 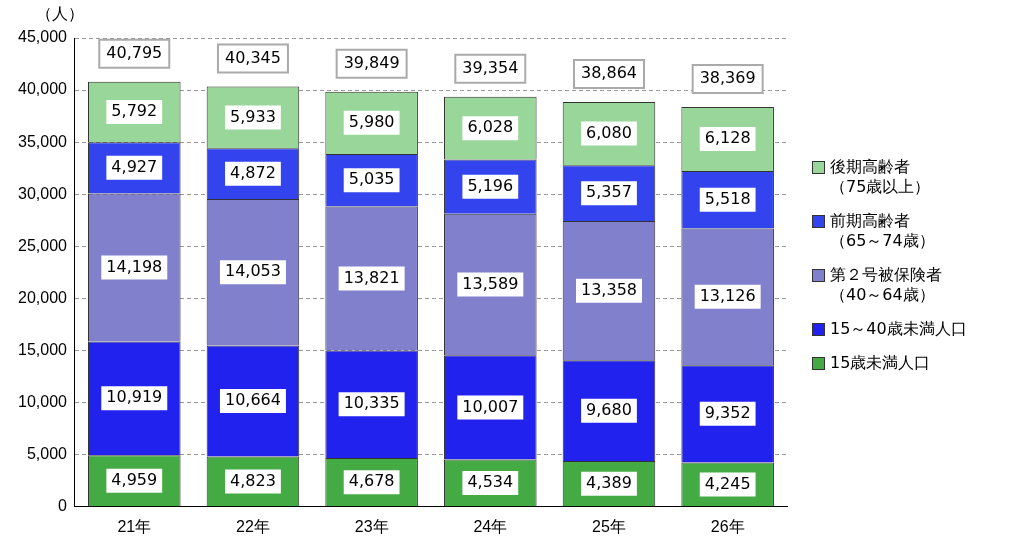 I want to click on total-label: 39,354, so click(x=490, y=67).